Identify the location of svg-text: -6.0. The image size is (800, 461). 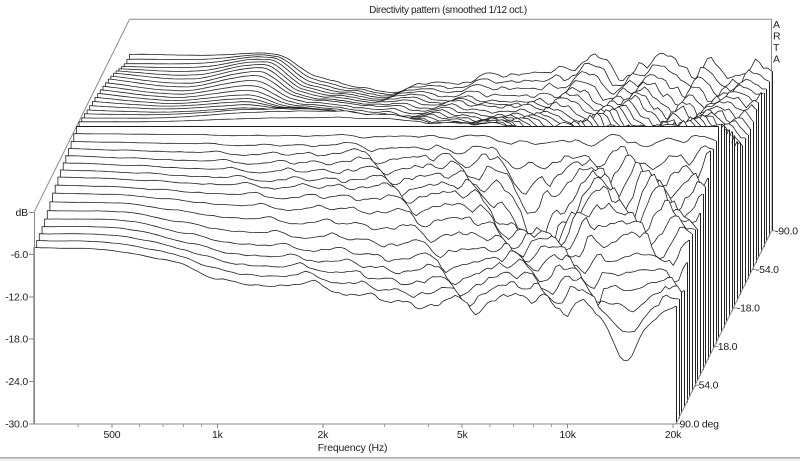
(20, 255).